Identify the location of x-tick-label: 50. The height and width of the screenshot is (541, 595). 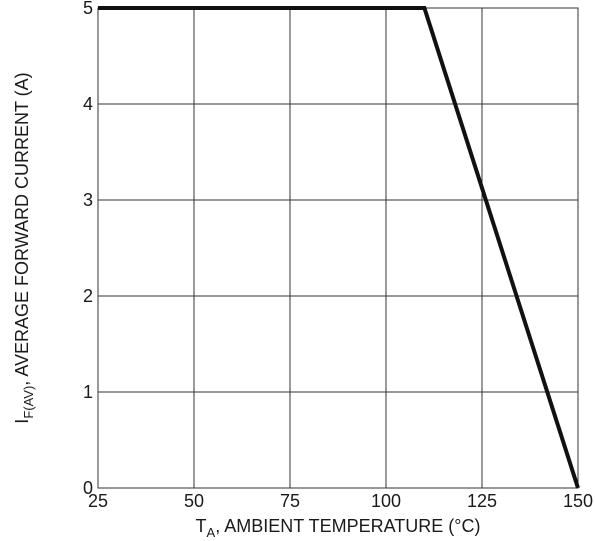
(194, 501).